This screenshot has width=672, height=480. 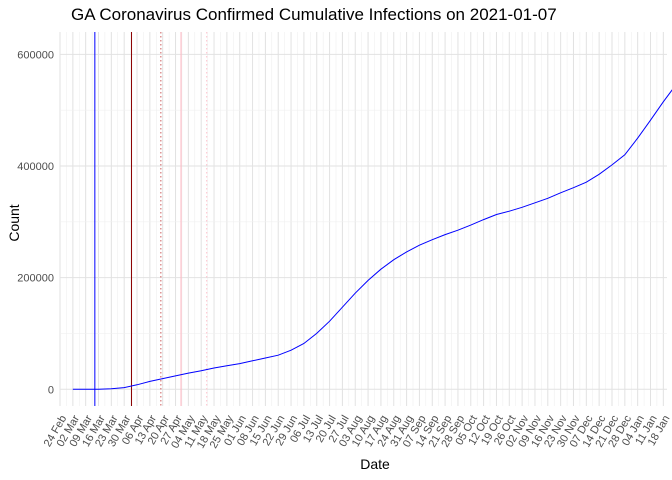 What do you see at coordinates (151, 219) in the screenshot?
I see `reference-lines` at bounding box center [151, 219].